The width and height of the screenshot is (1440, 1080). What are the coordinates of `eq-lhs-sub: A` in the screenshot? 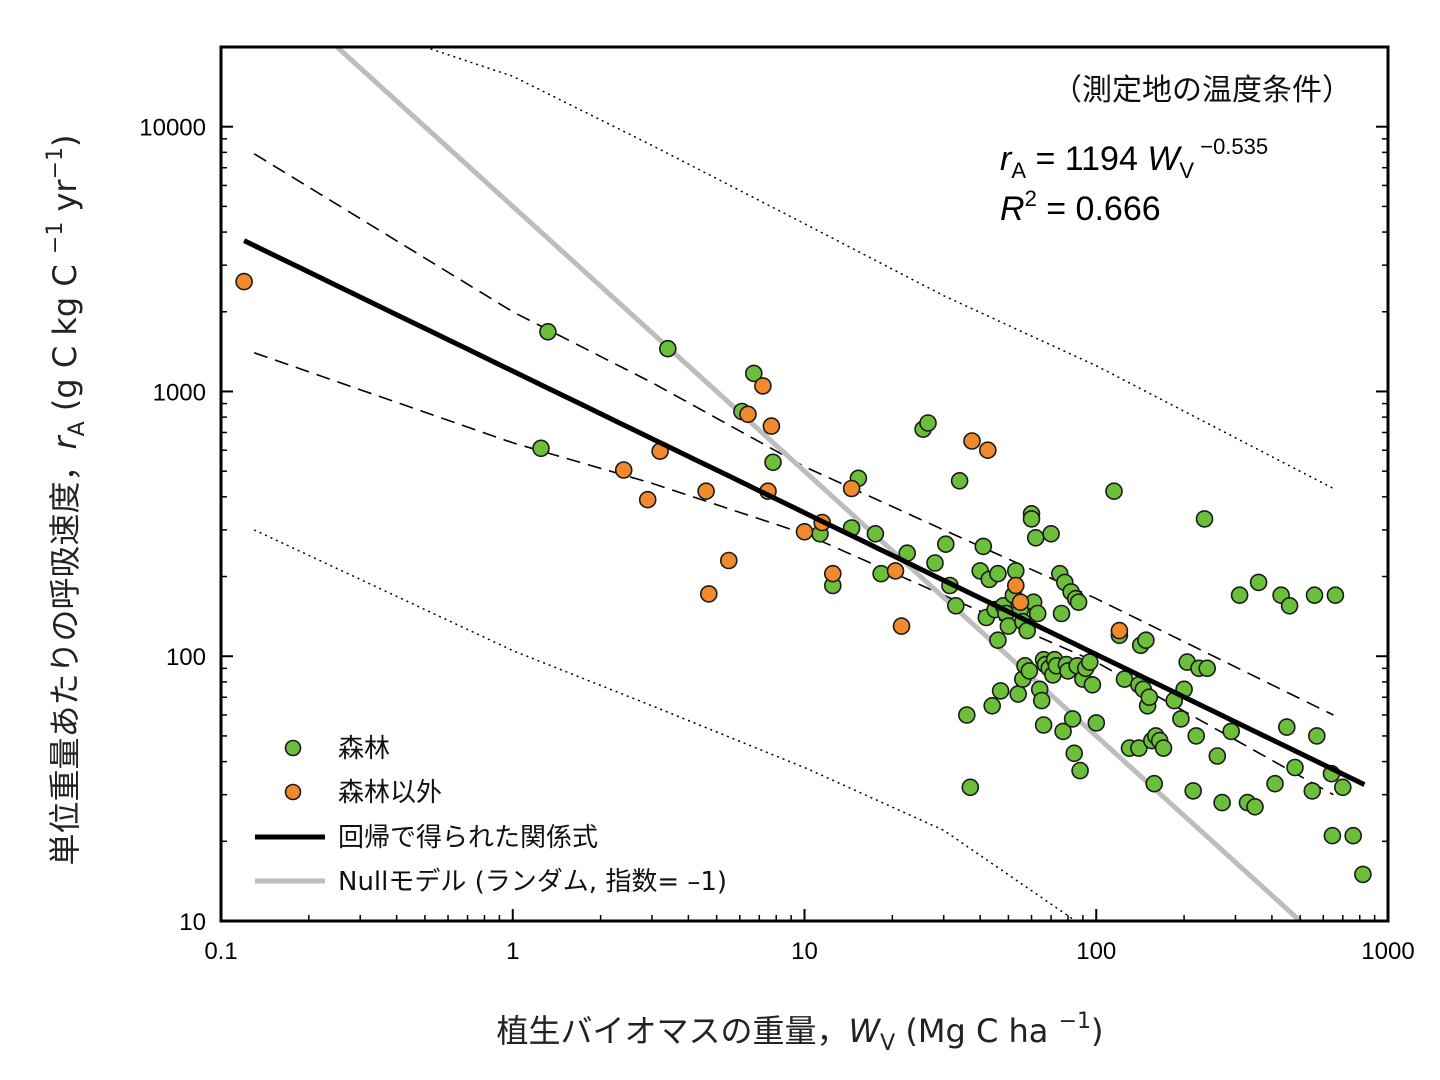 It's located at (1018, 170).